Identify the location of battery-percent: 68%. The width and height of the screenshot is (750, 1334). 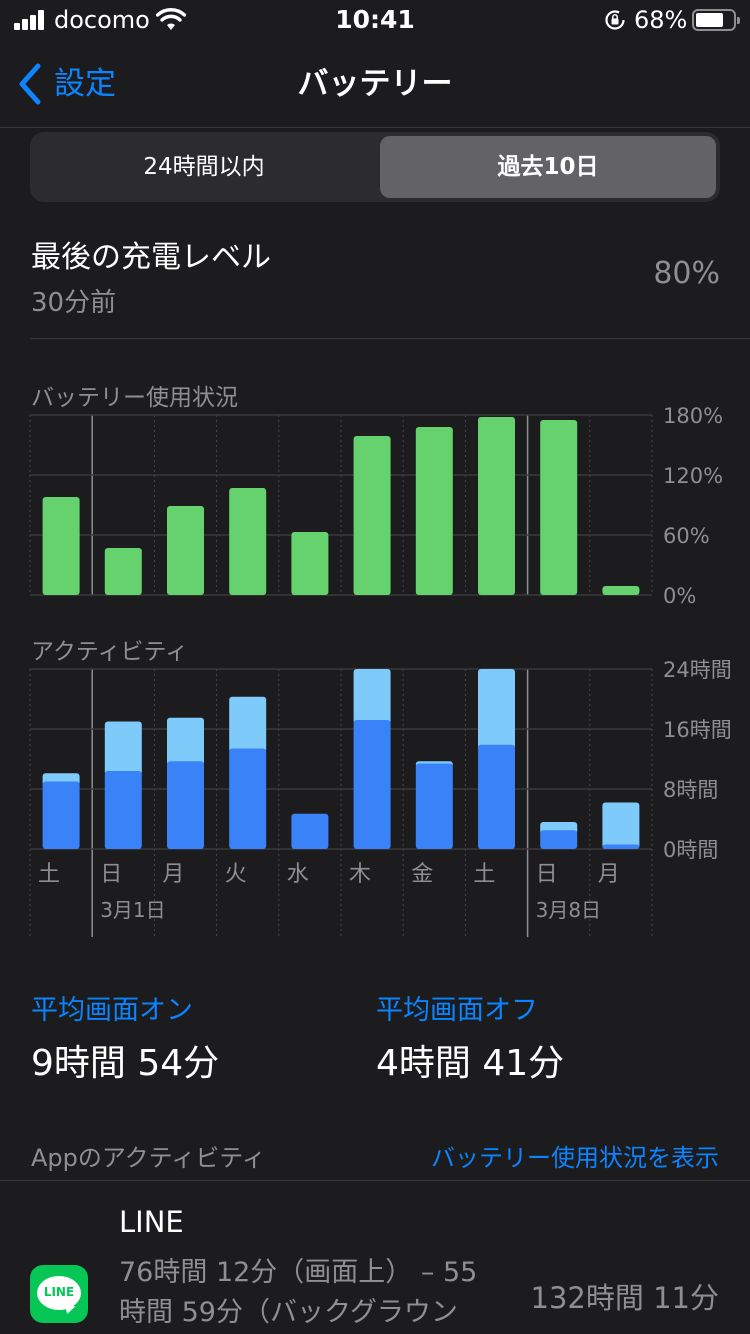
(661, 20).